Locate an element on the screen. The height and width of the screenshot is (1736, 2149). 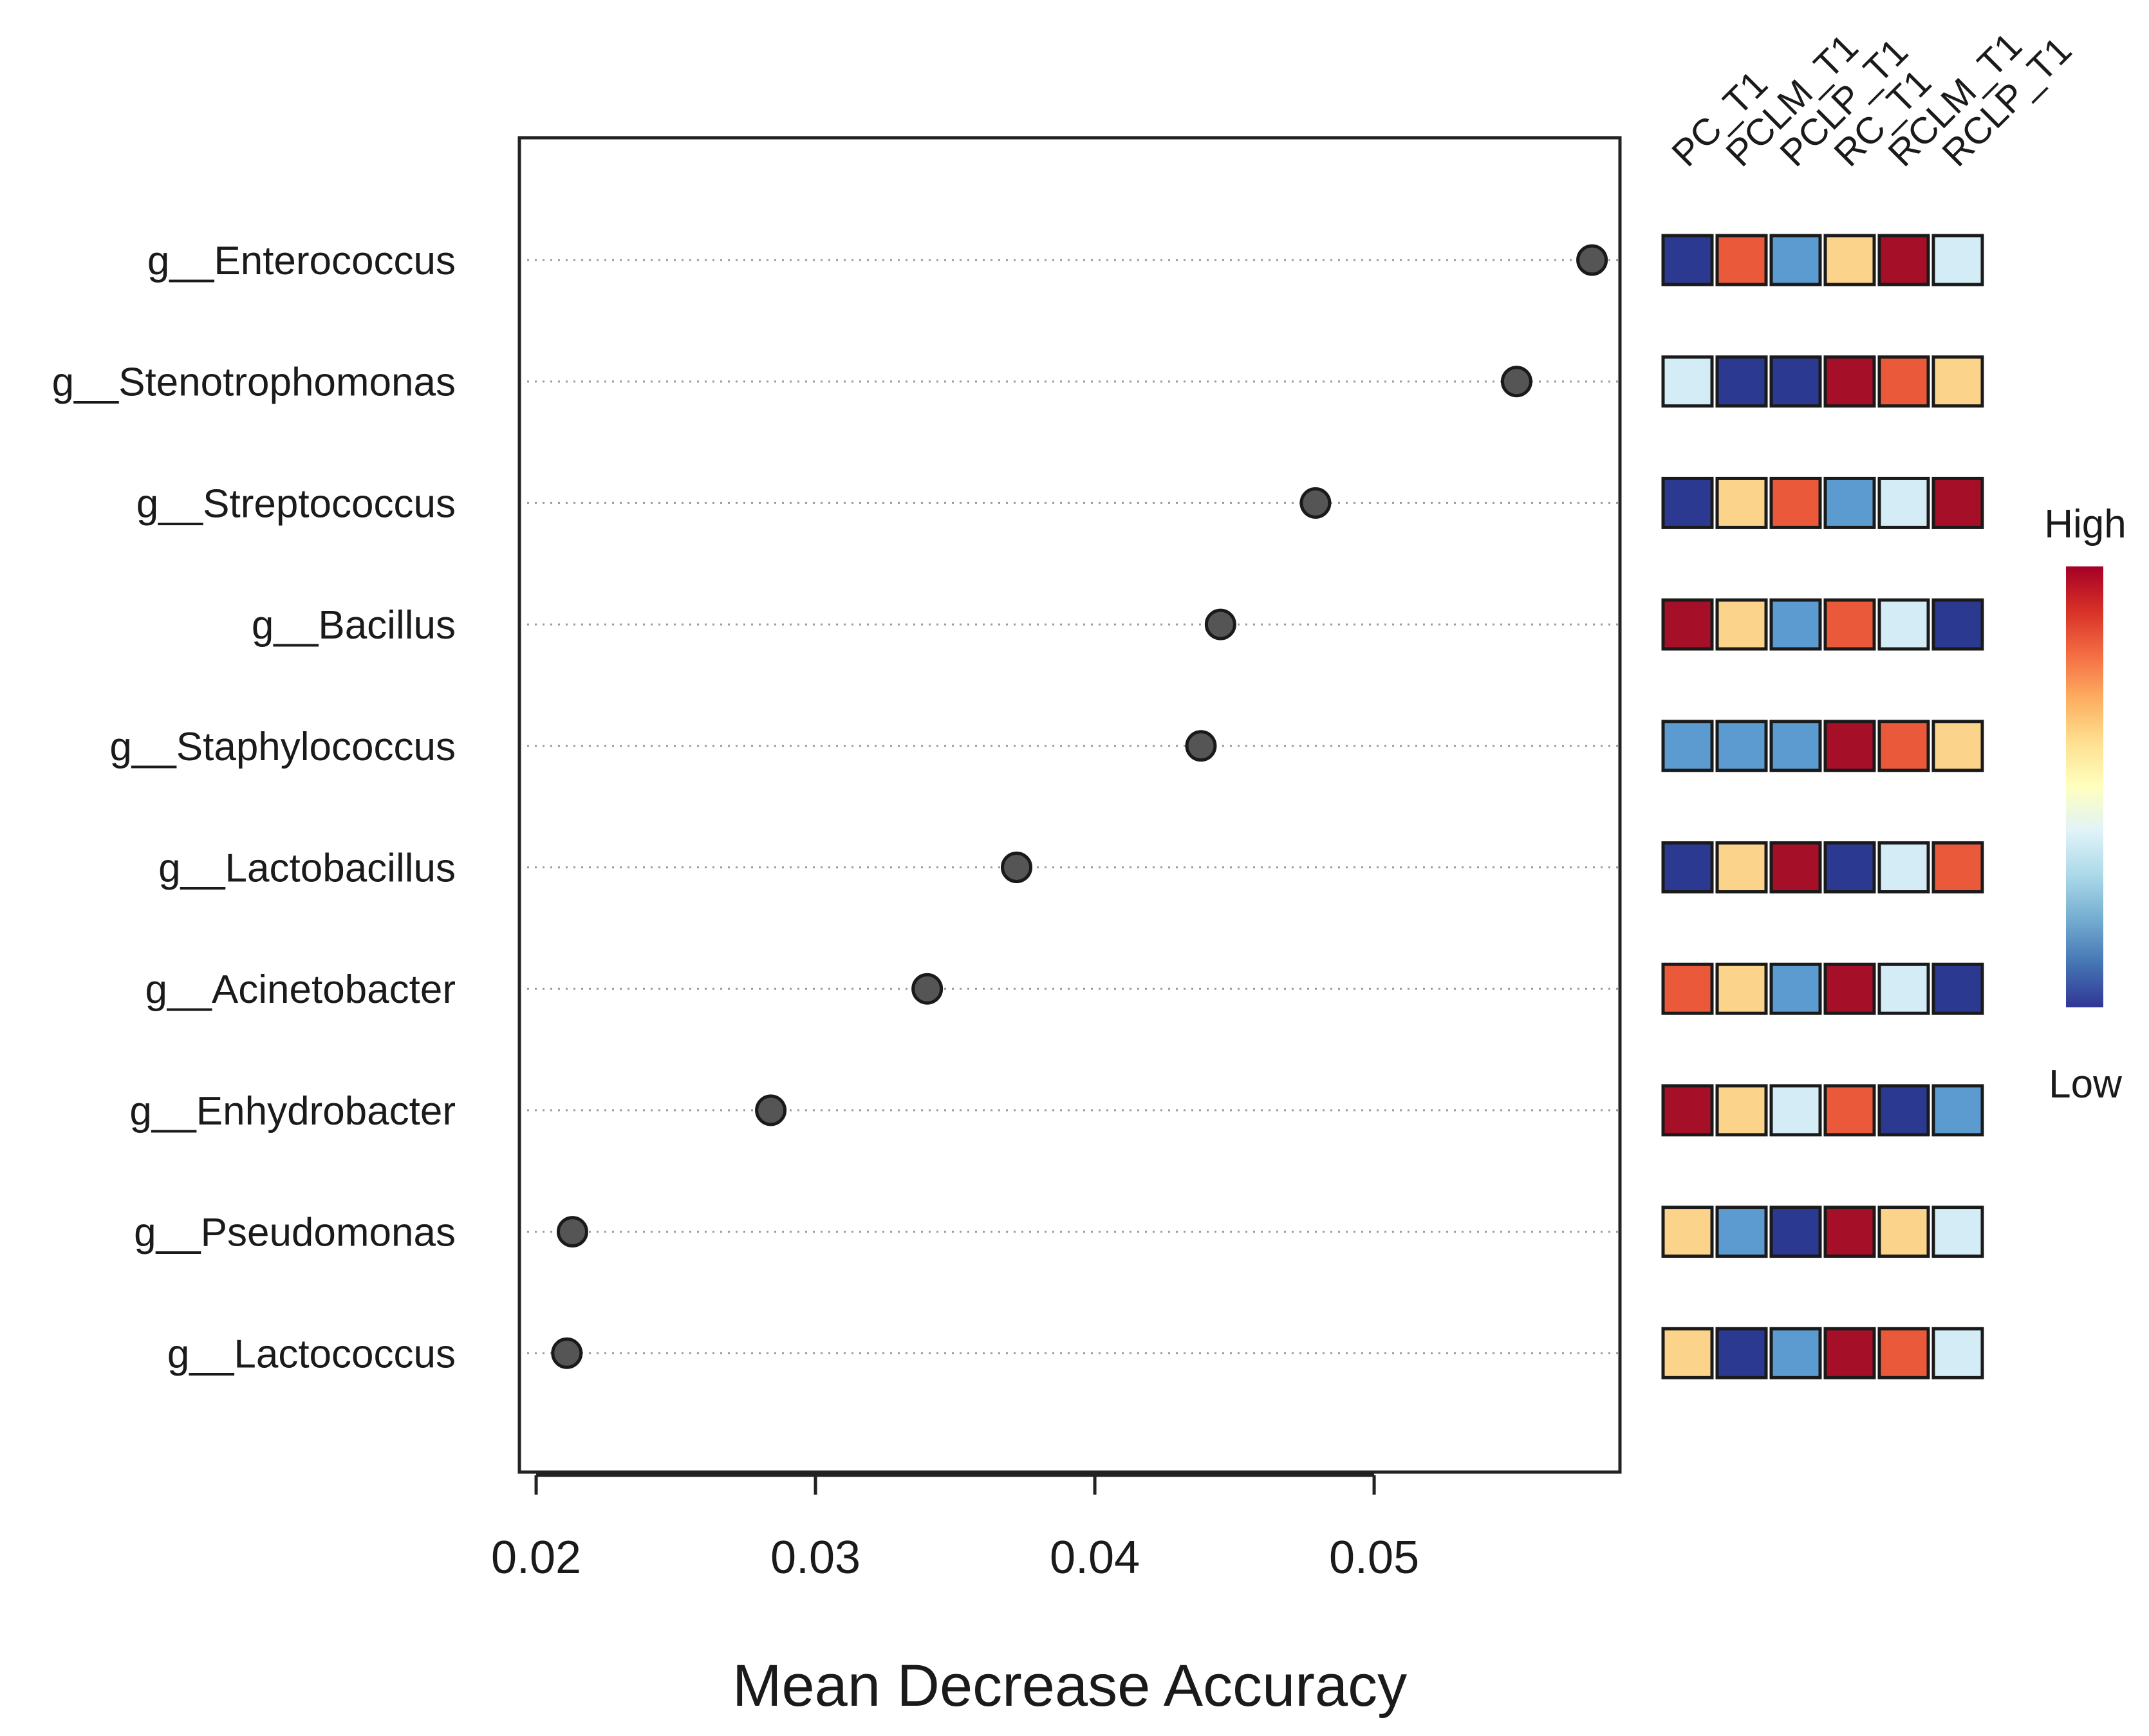
y-tick-label: g__Lactococcus is located at coordinates (311, 1354).